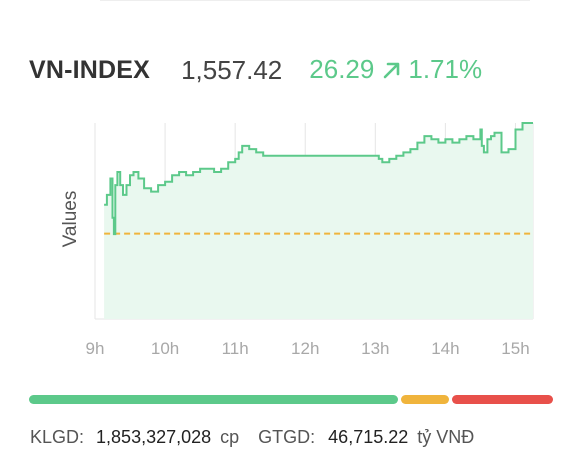 The height and width of the screenshot is (465, 581). Describe the element at coordinates (154, 437) in the screenshot. I see `volume-value: 1,853,327,028` at that location.